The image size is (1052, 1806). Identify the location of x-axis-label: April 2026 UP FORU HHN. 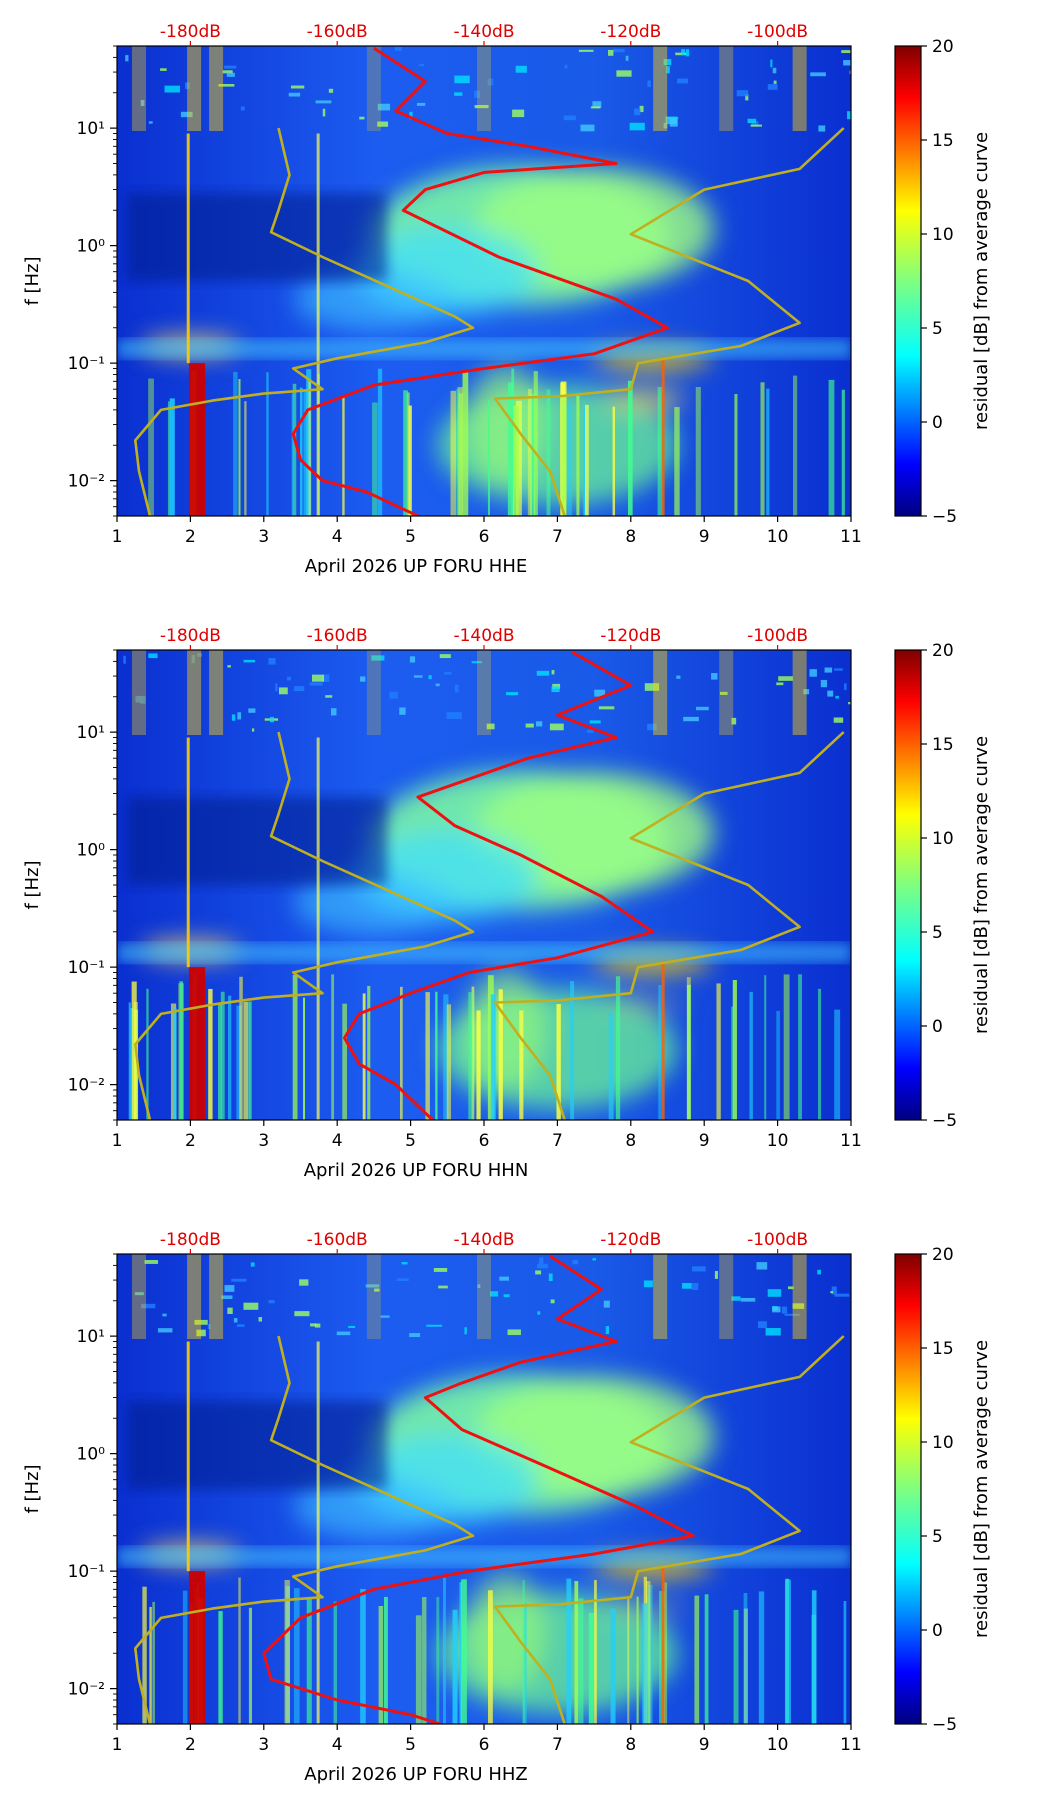
(416, 1170).